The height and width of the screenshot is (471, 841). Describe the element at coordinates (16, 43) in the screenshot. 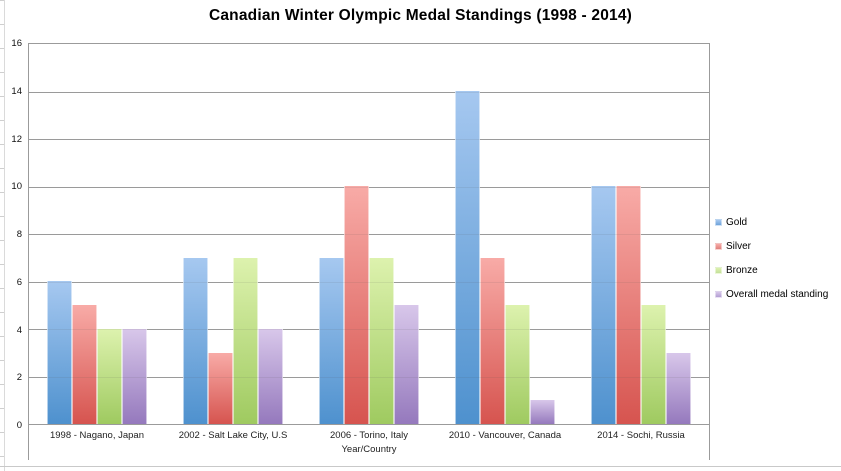

I see `y-tick-label-16: 16` at that location.